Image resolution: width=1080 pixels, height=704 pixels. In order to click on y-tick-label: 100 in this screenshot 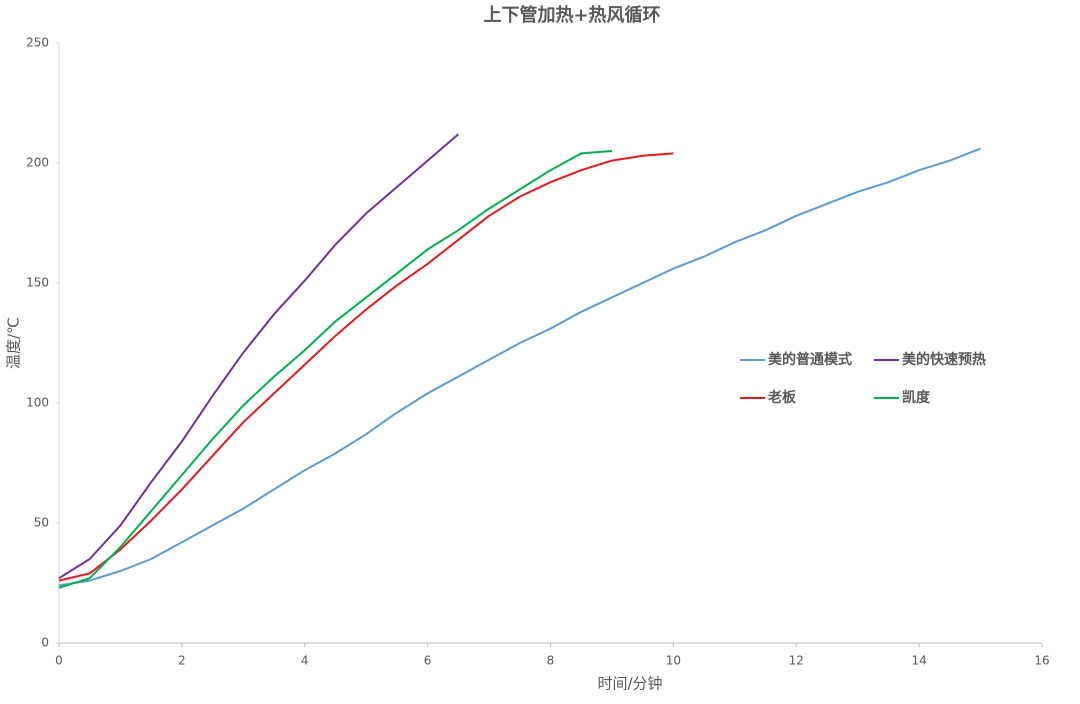, I will do `click(37, 403)`.